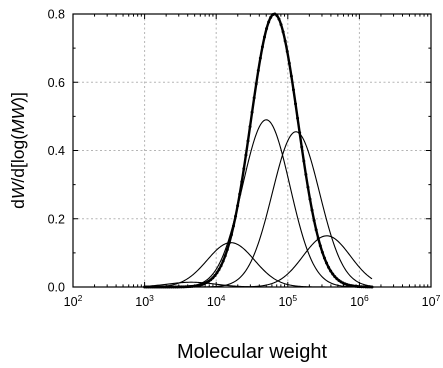 This screenshot has height=368, width=443. I want to click on y-tick-label: 0.0, so click(56, 288).